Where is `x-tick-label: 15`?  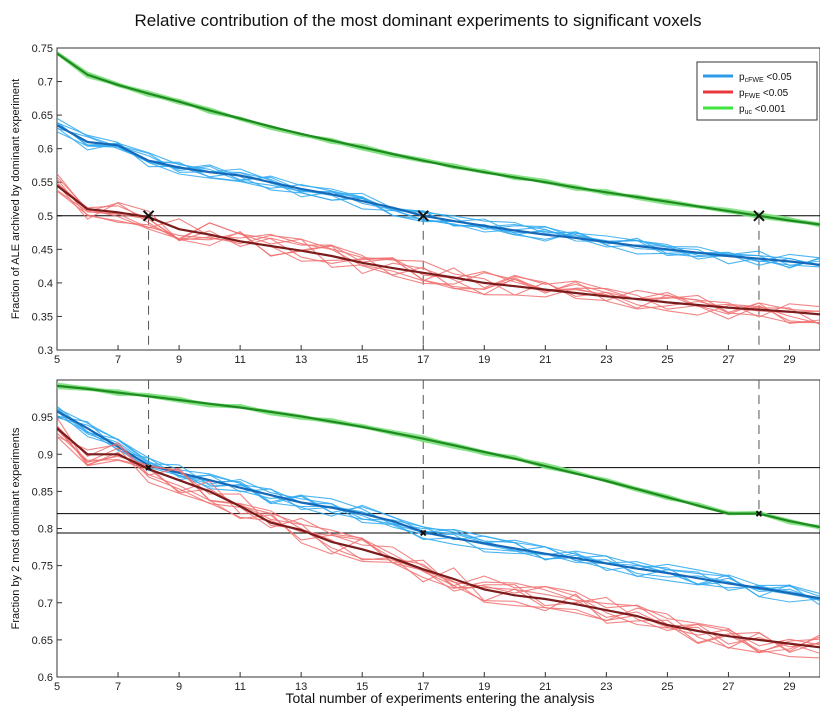 x-tick-label: 15 is located at coordinates (362, 360).